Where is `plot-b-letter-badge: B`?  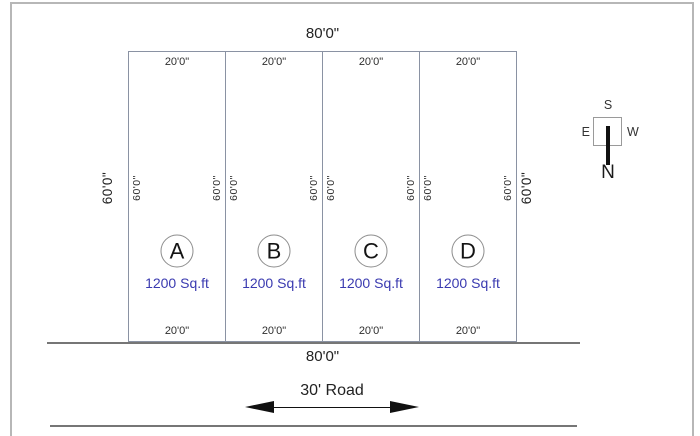 plot-b-letter-badge: B is located at coordinates (274, 251).